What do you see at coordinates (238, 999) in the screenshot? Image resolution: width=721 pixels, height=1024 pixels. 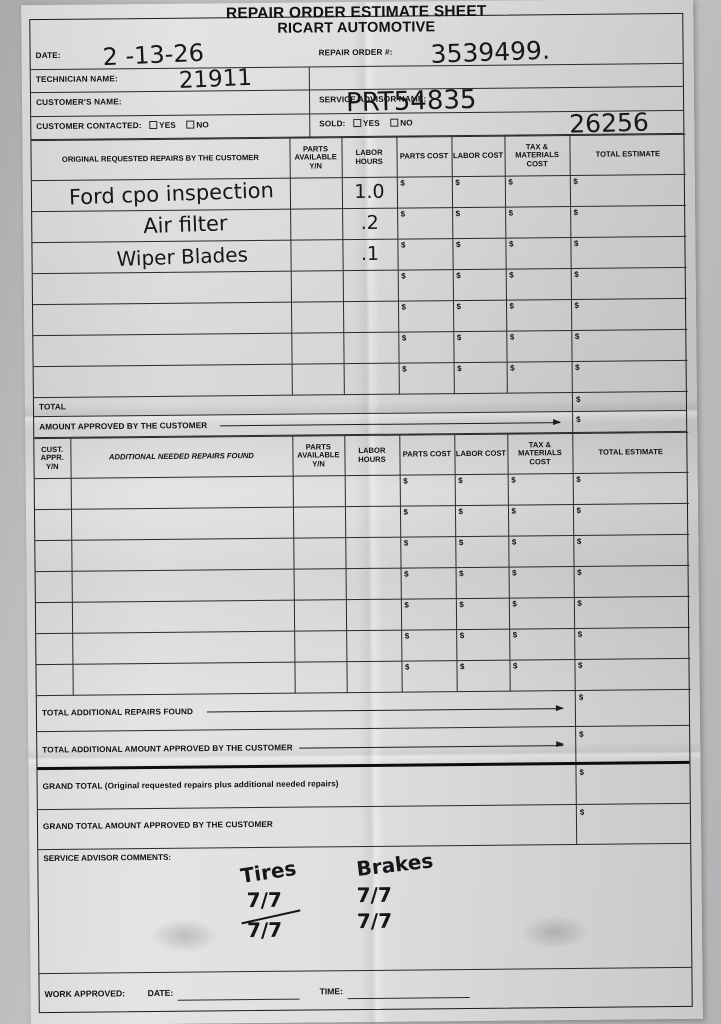 I see `footer-date-line` at bounding box center [238, 999].